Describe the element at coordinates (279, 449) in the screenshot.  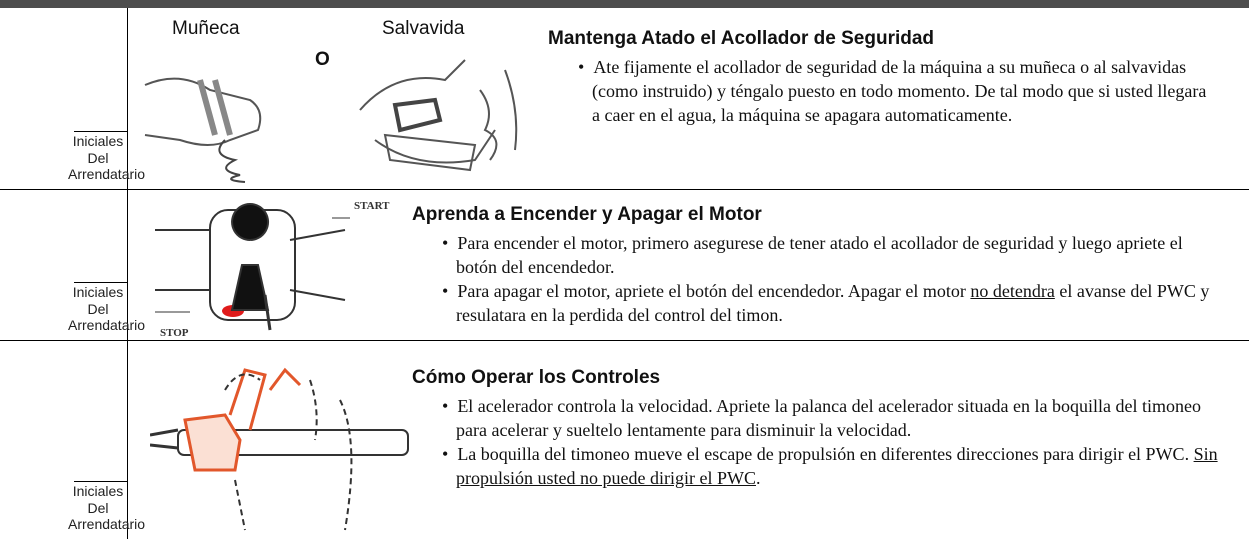
I see `throttle-illustration` at that location.